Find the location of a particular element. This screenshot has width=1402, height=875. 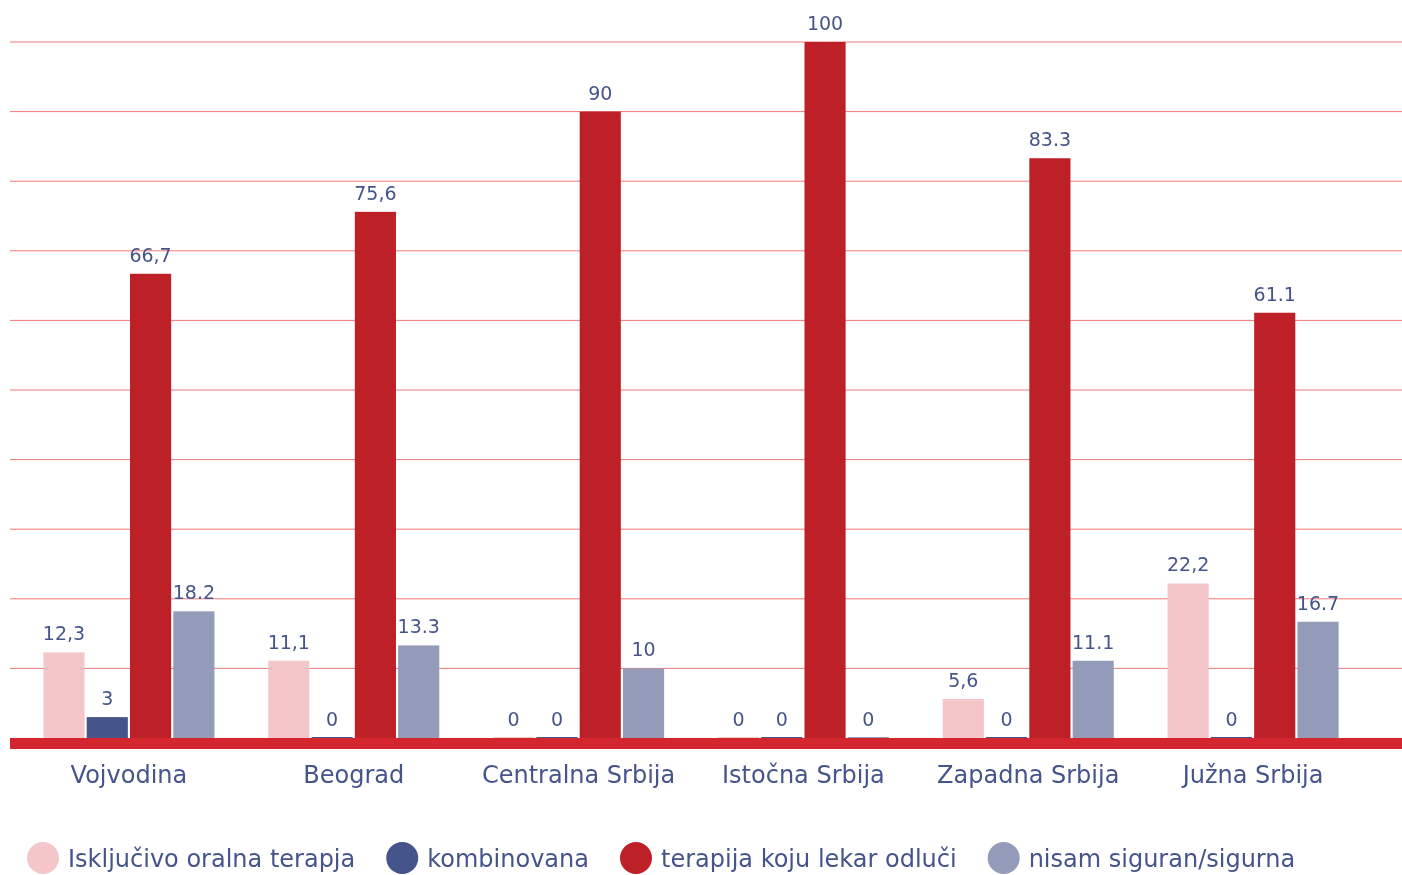

legend-label: terapija koju lekar odluči is located at coordinates (808, 859).